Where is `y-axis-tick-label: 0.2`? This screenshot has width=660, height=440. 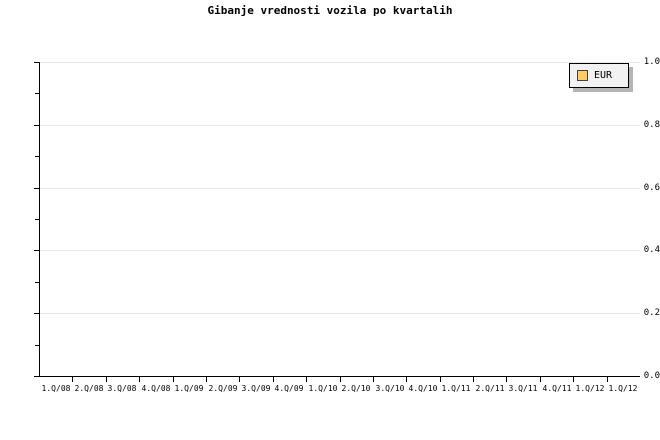 y-axis-tick-label: 0.2 is located at coordinates (651, 313).